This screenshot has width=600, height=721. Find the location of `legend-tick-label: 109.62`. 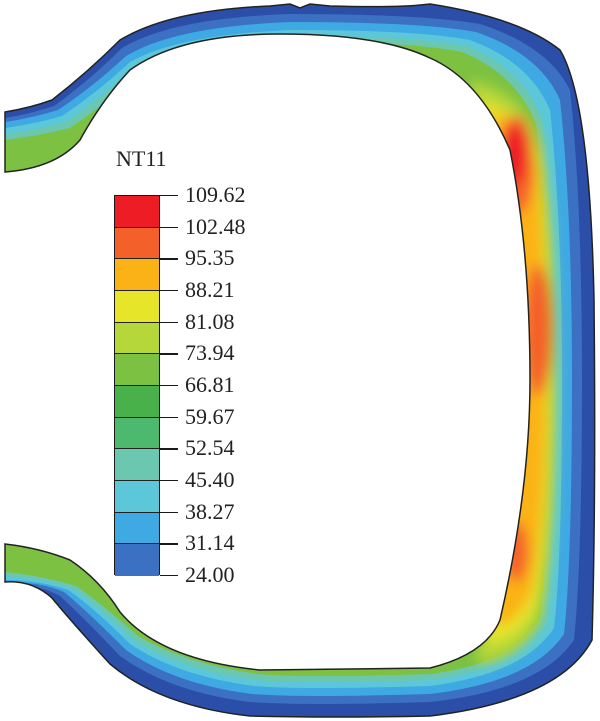

legend-tick-label: 109.62 is located at coordinates (215, 194).